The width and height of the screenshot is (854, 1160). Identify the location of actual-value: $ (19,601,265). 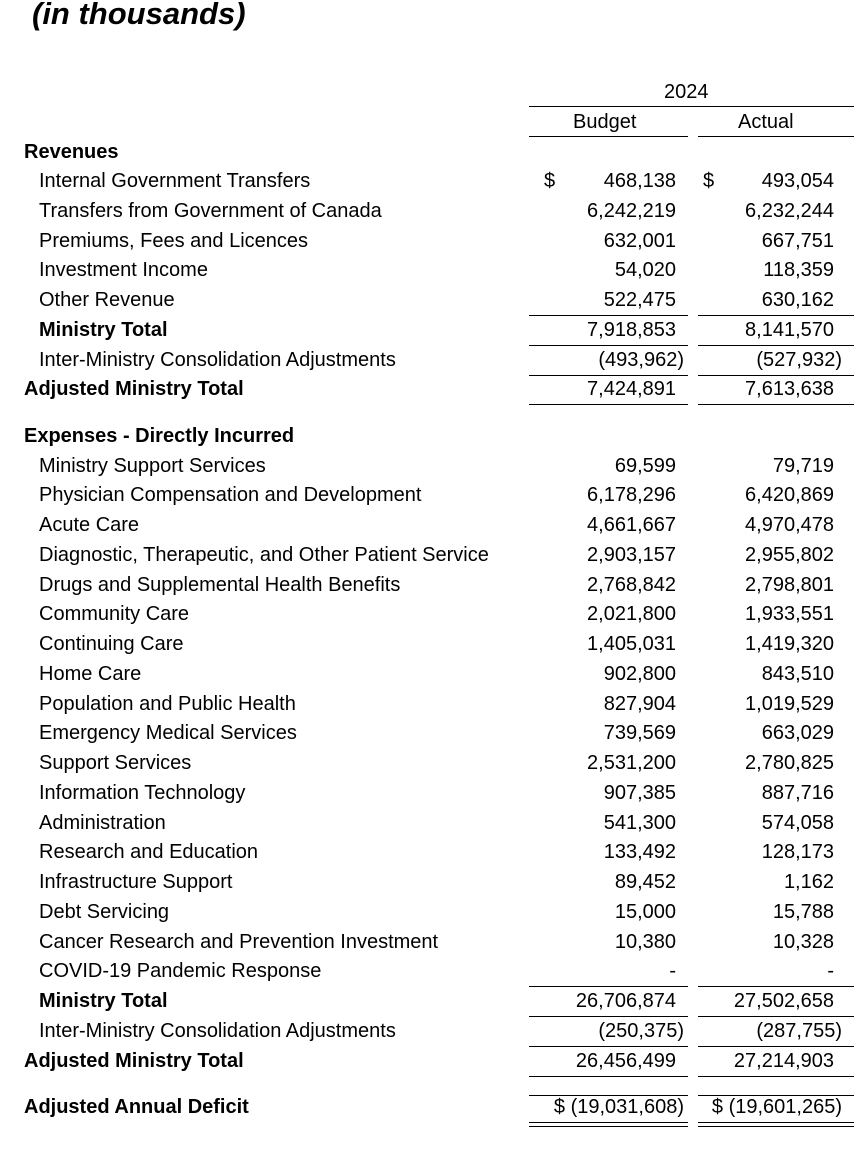
(776, 1107).